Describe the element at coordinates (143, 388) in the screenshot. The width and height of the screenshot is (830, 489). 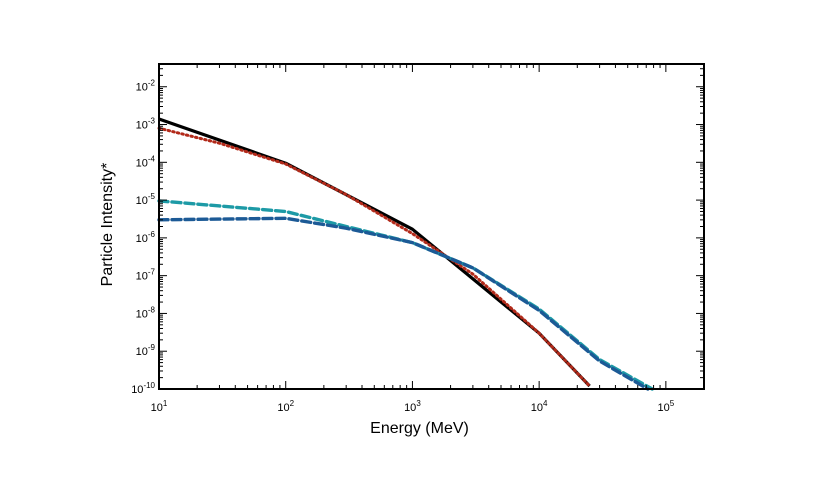
I see `y-tick-label: 10⁻¹⁰` at that location.